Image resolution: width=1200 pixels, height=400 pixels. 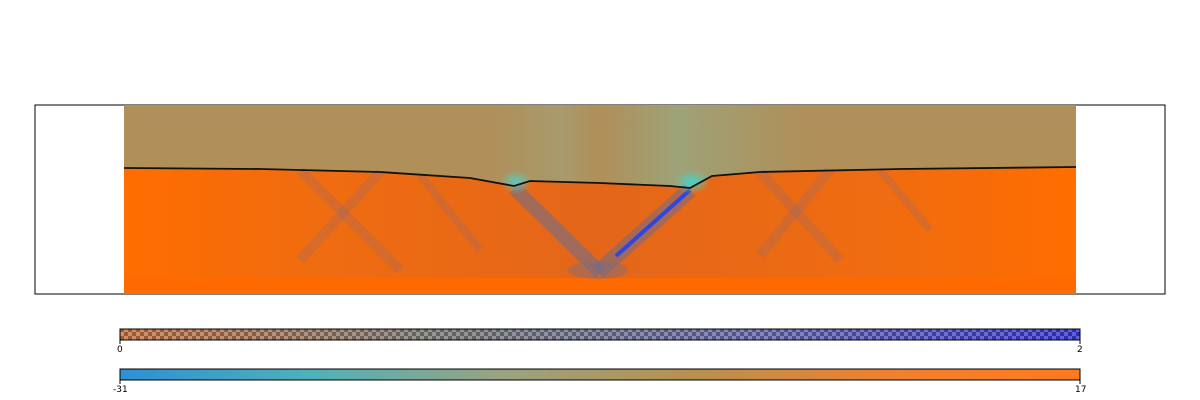 What do you see at coordinates (600, 286) in the screenshot?
I see `bottom-band` at bounding box center [600, 286].